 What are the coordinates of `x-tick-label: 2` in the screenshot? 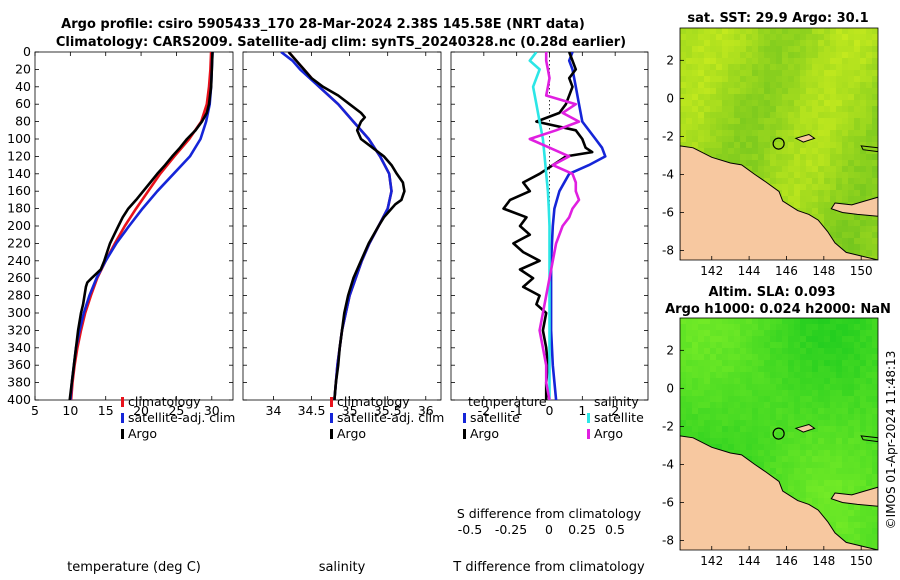 It's located at (615, 410).